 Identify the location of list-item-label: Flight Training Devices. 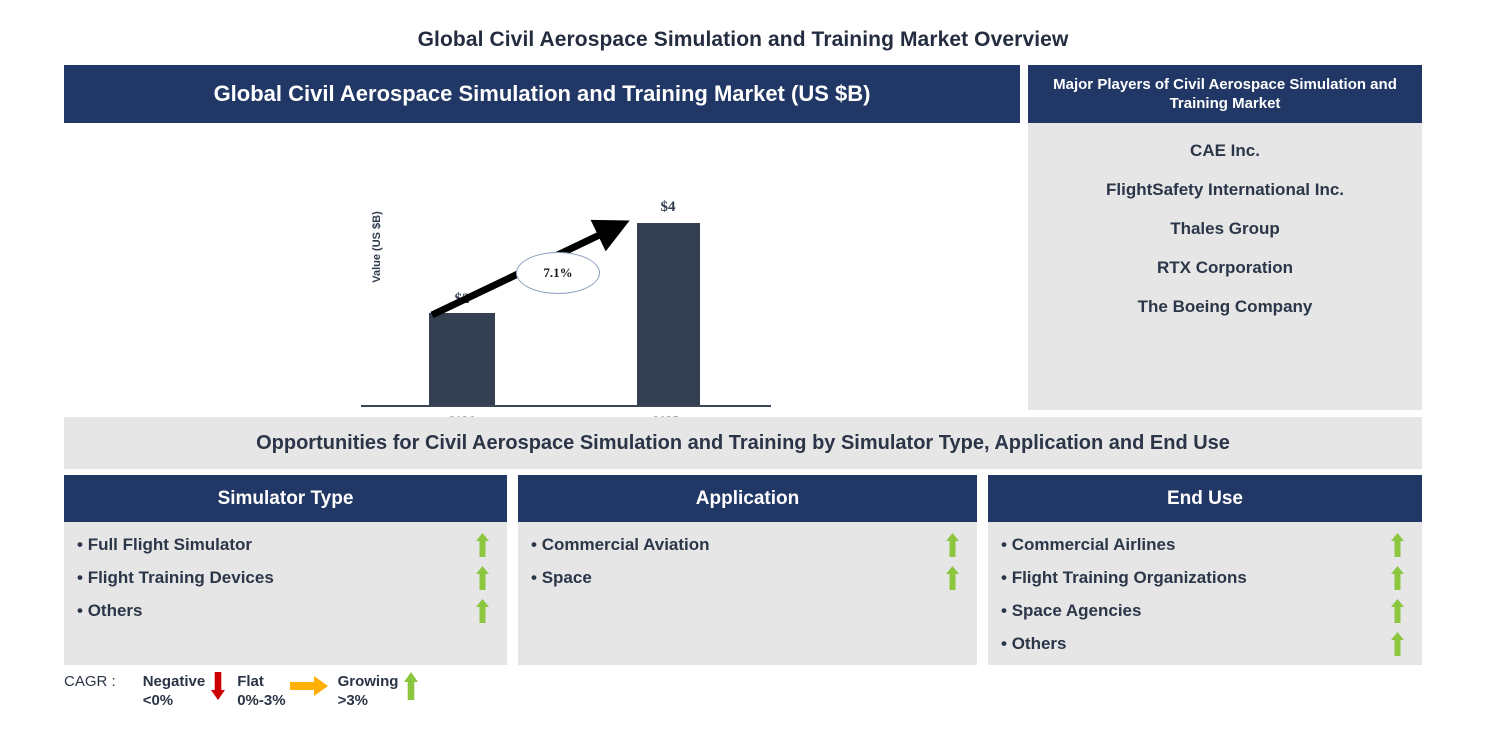
(175, 577).